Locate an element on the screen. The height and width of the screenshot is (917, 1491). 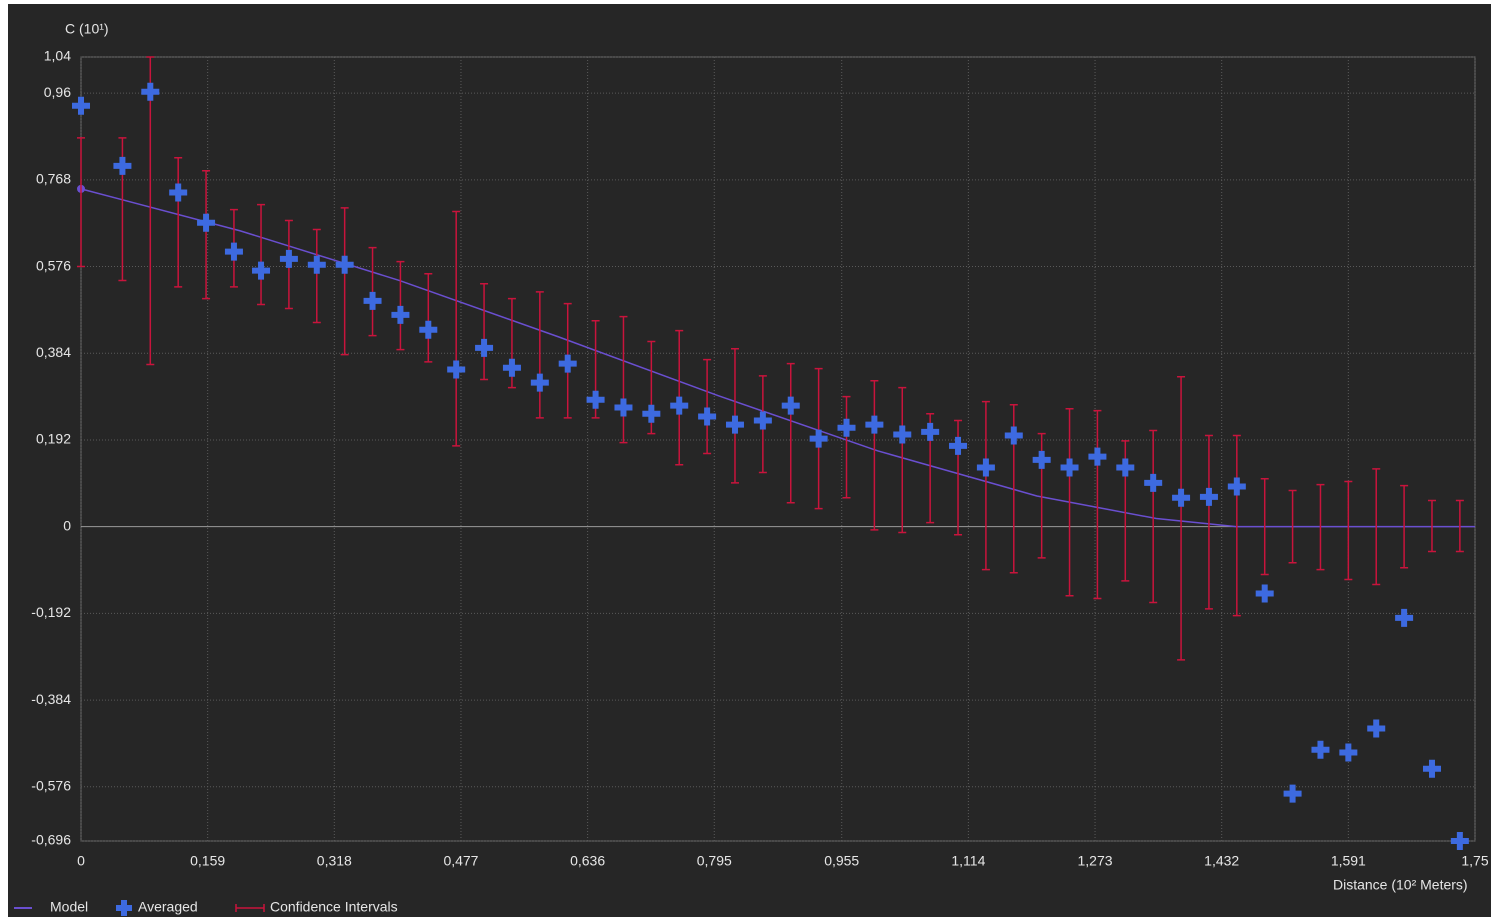
y-tick-label: 0,768 is located at coordinates (53, 179).